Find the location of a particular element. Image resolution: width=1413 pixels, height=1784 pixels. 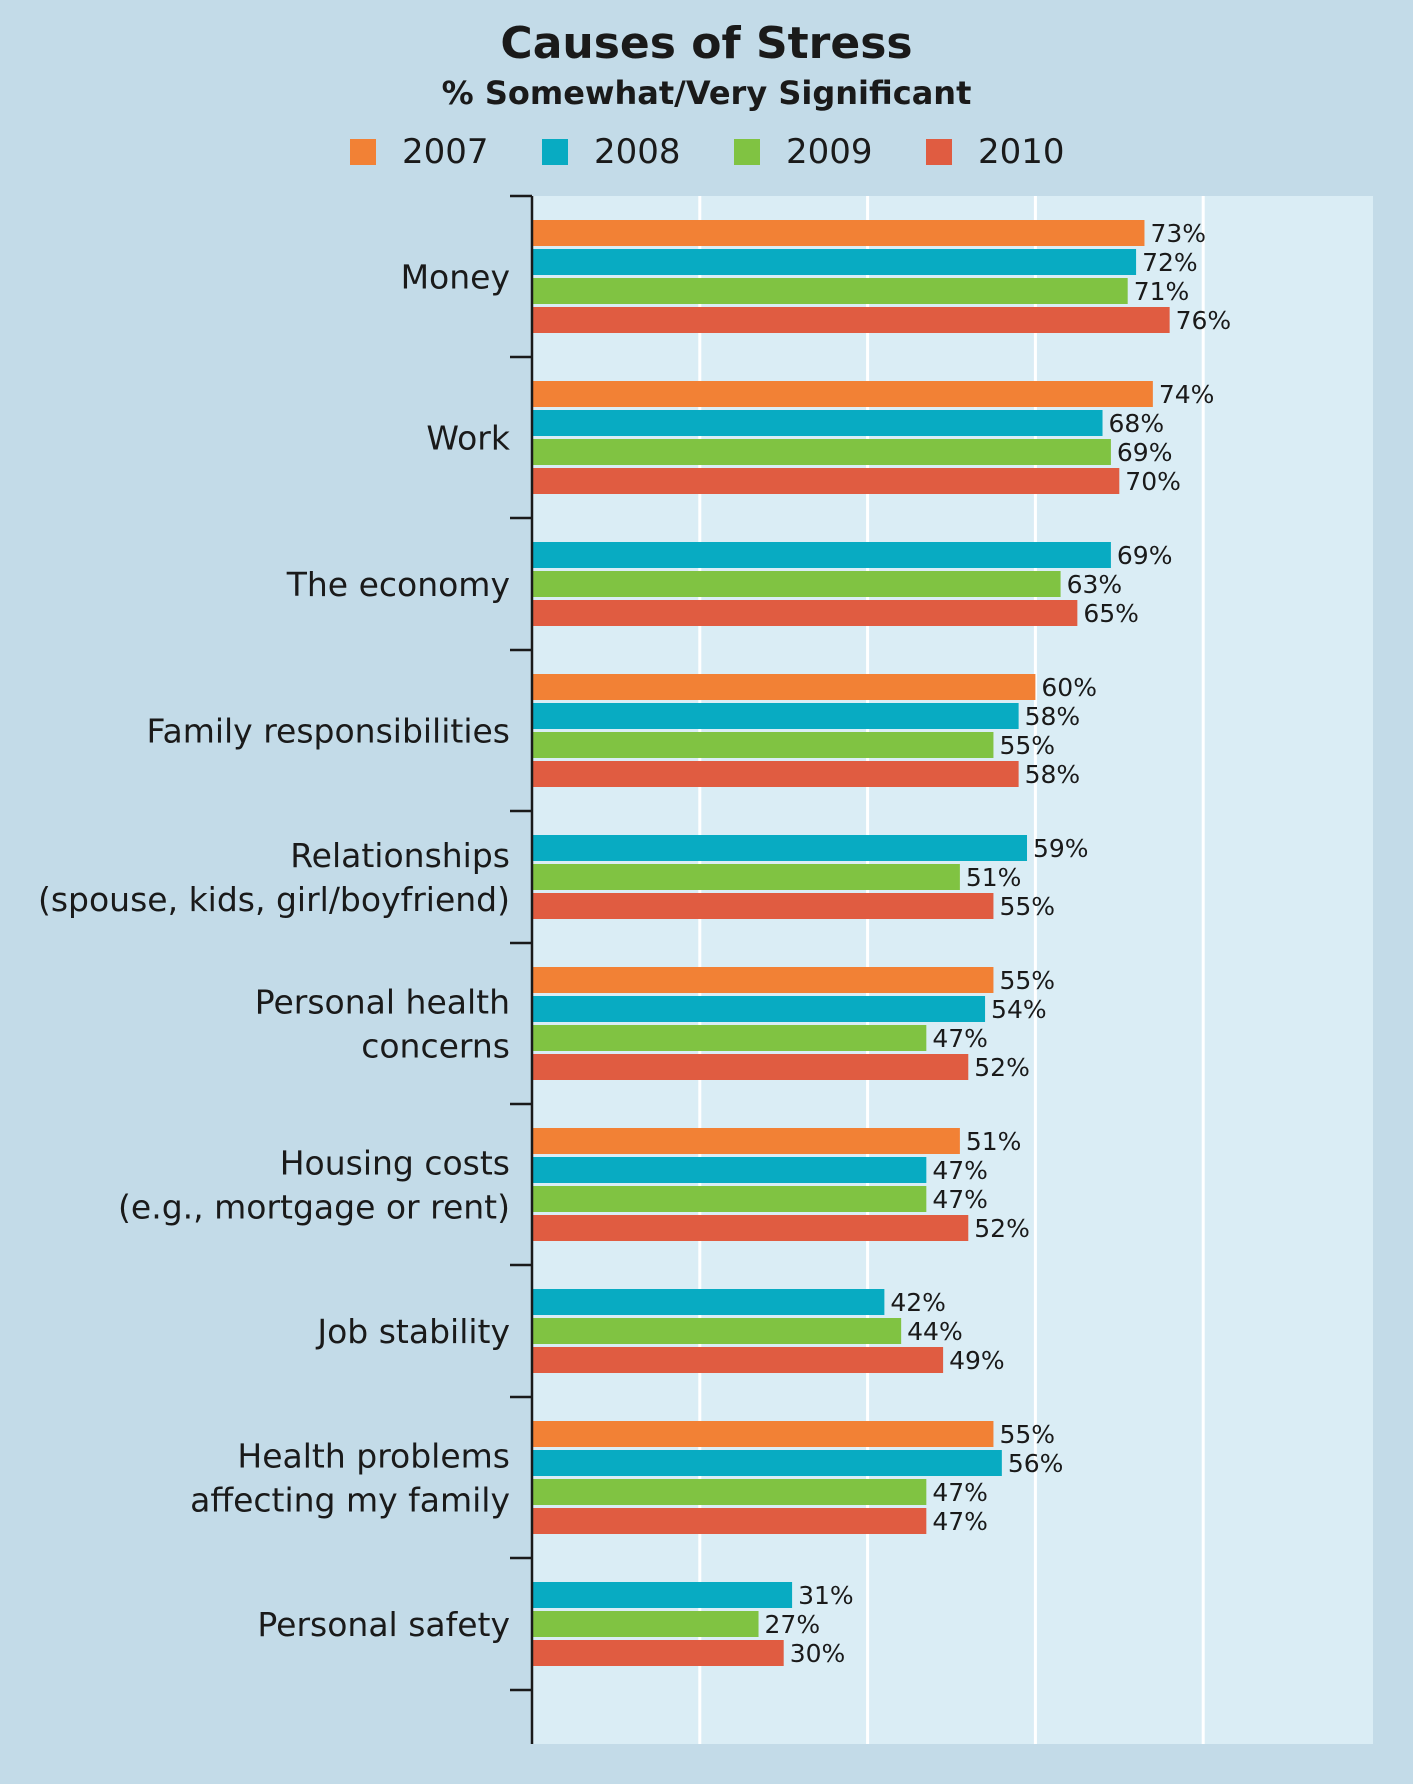

legend-item-2010: 2010 is located at coordinates (995, 152).